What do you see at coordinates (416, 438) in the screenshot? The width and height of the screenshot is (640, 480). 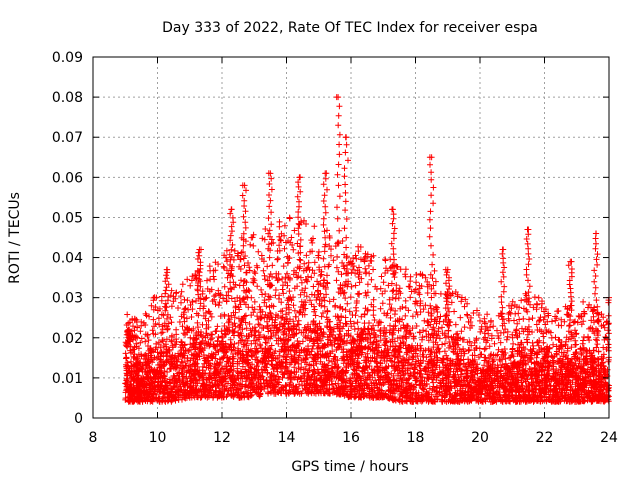 I see `x-tick-label: 18` at bounding box center [416, 438].